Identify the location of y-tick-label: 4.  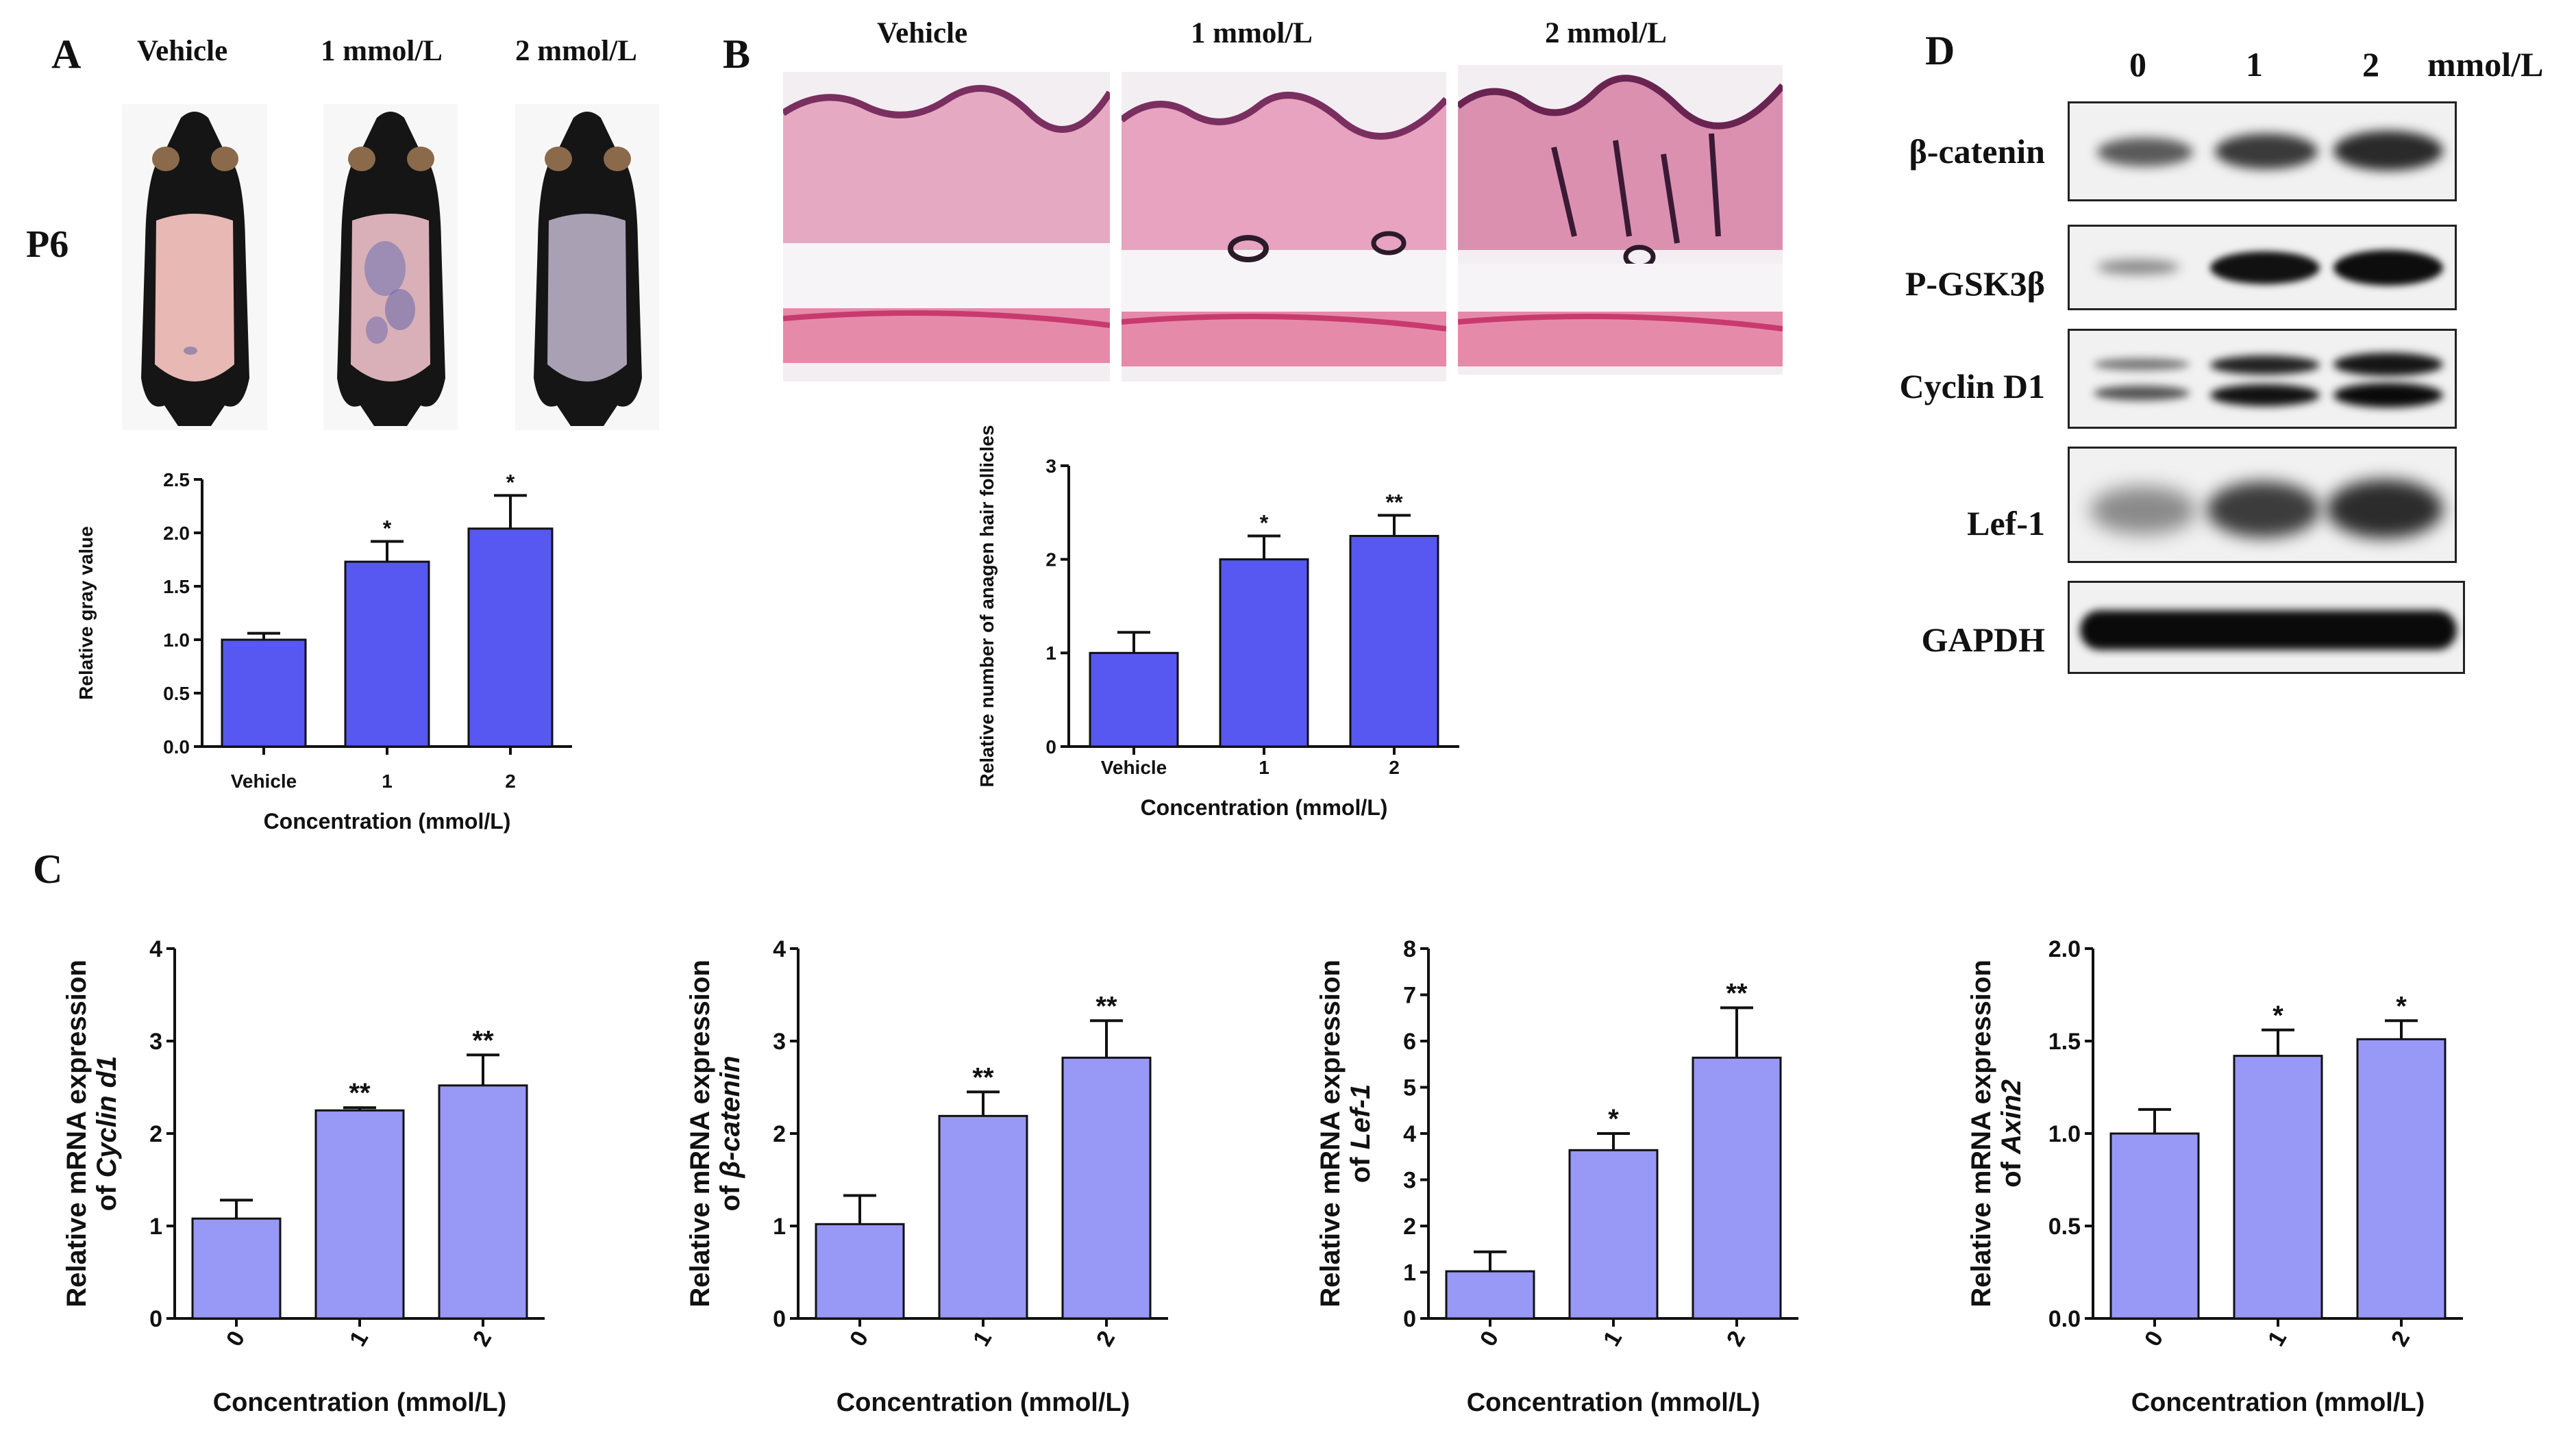
(155, 949).